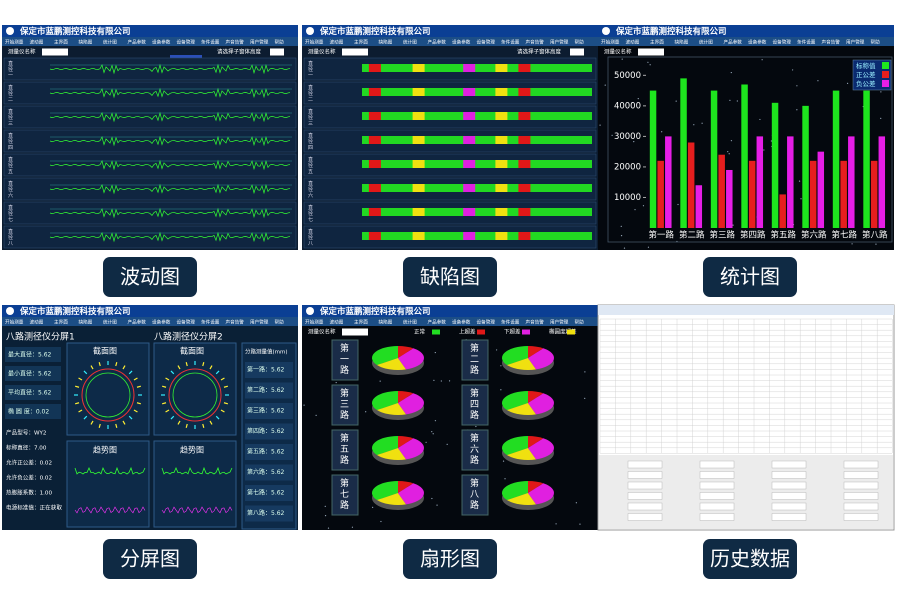  Describe the element at coordinates (310, 69) in the screenshot. I see `row-label: 直径一` at that location.